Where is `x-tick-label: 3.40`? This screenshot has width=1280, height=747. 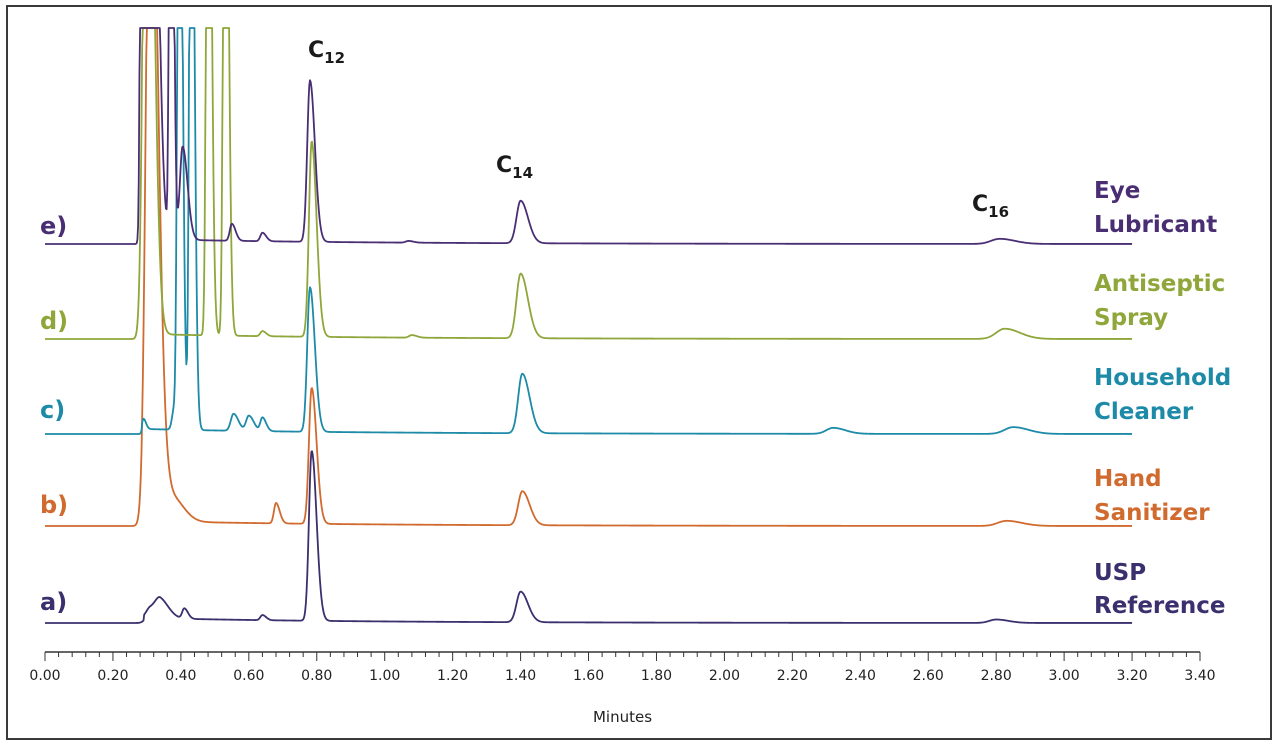
x-tick-label: 3.40 is located at coordinates (1199, 676).